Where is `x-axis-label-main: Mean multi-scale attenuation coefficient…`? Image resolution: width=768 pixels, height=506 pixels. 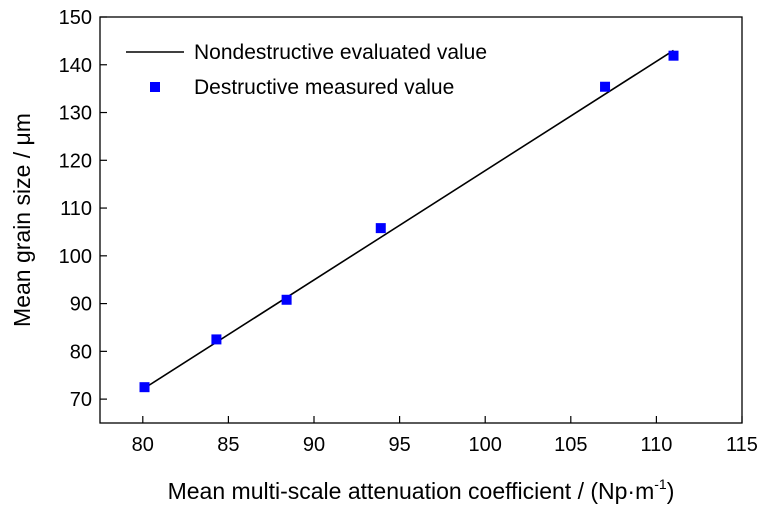 x-axis-label-main: Mean multi-scale attenuation coefficient… is located at coordinates (411, 491).